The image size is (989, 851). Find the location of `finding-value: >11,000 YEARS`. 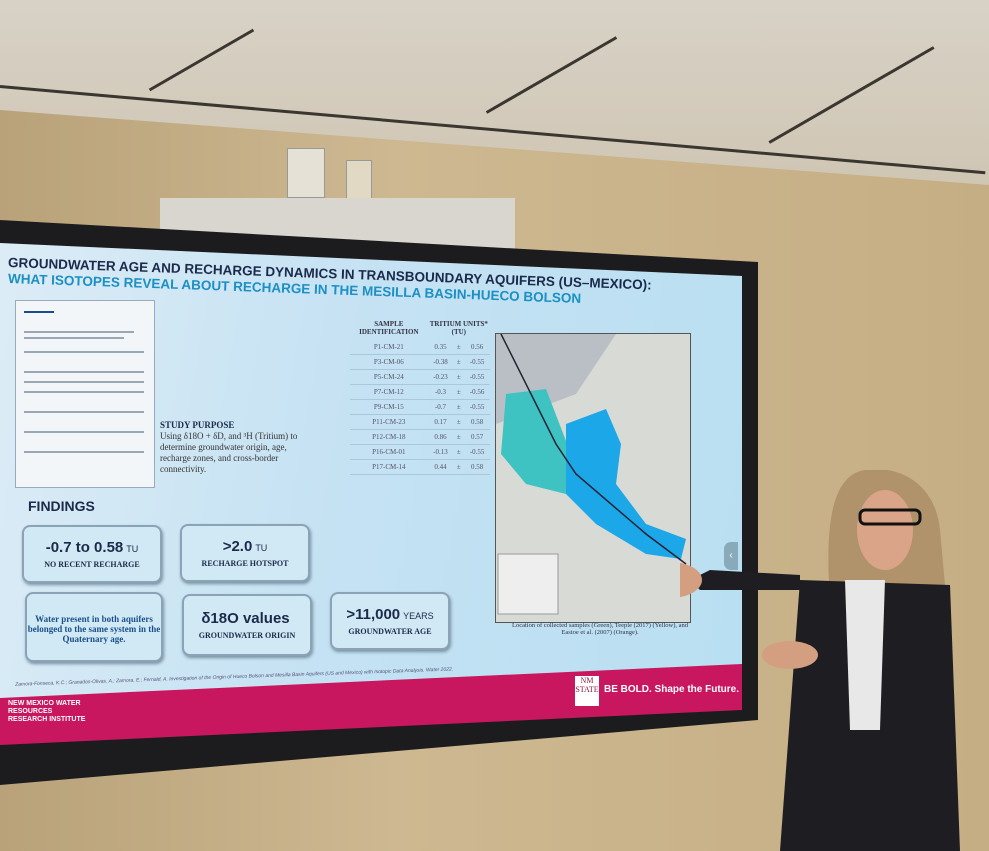

finding-value: >11,000 YEARS is located at coordinates (389, 614).